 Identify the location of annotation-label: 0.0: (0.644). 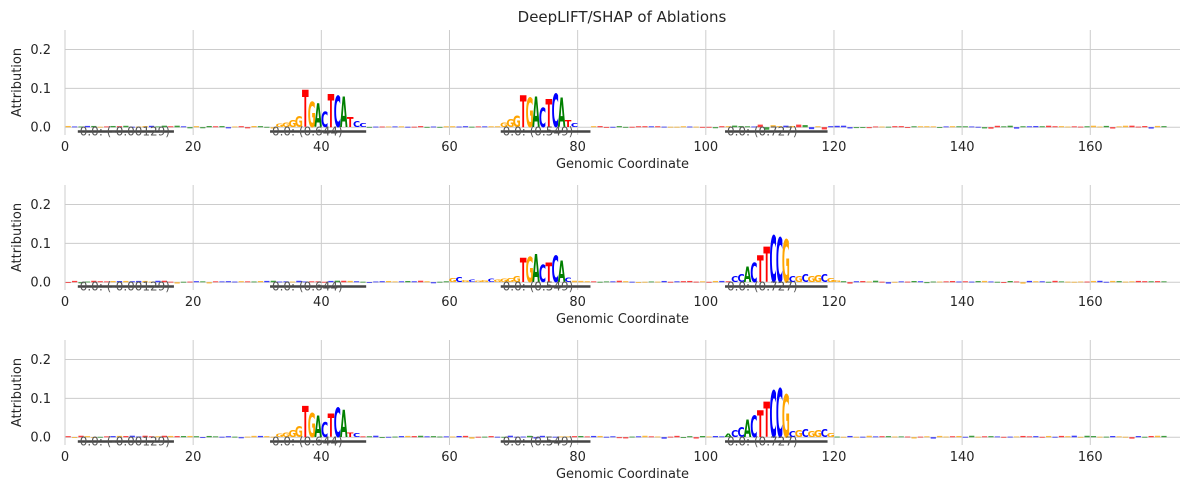
(307, 132).